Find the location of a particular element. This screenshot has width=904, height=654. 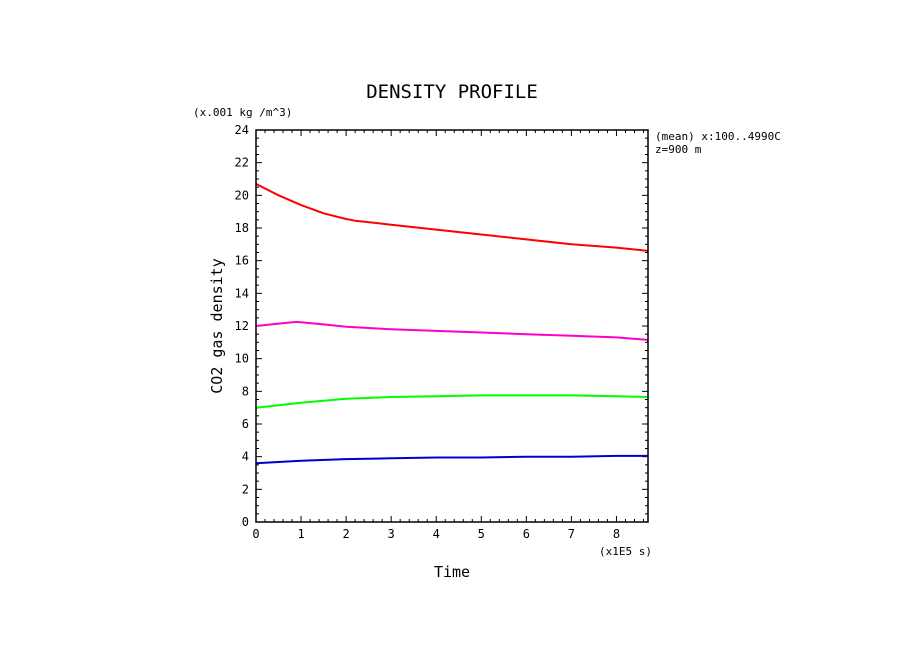

y-tick-label: 6 is located at coordinates (245, 424).